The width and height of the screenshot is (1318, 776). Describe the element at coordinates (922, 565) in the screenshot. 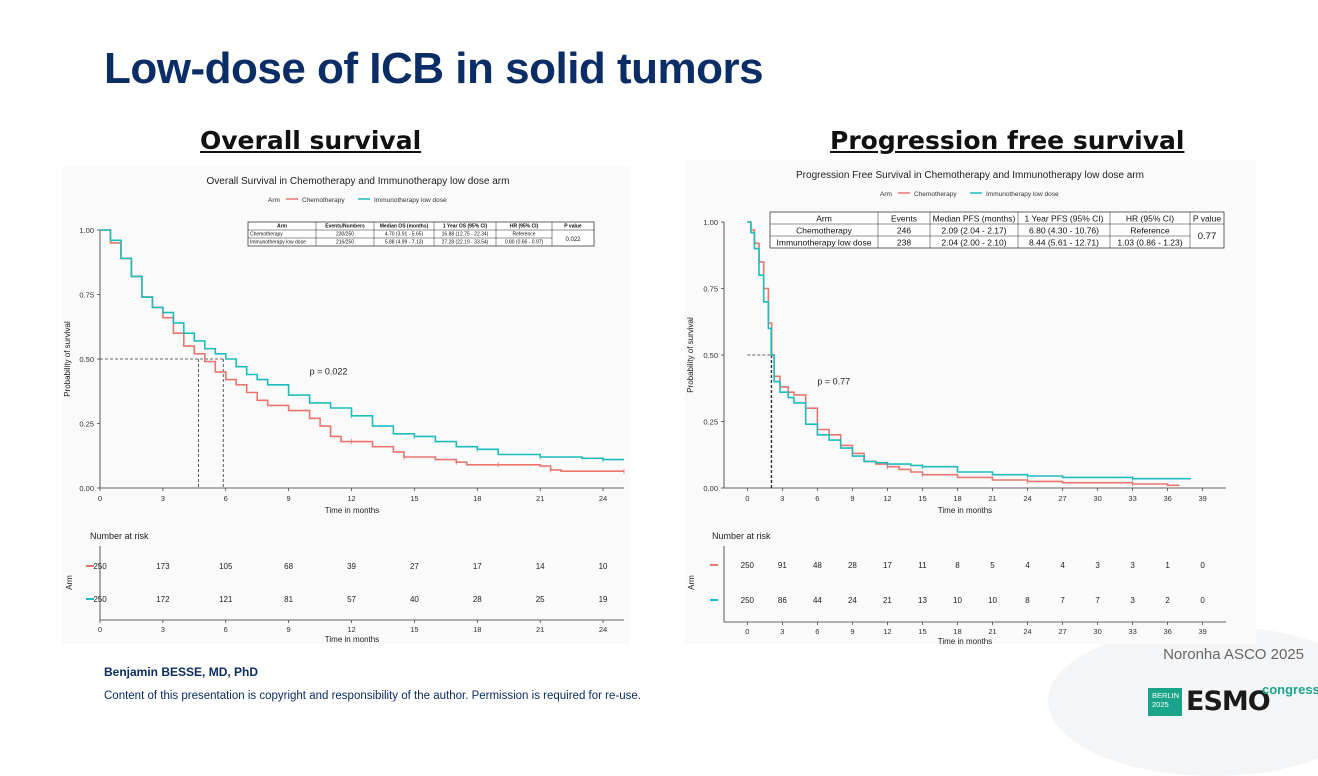

I see `risk-count-chemo: 11` at that location.